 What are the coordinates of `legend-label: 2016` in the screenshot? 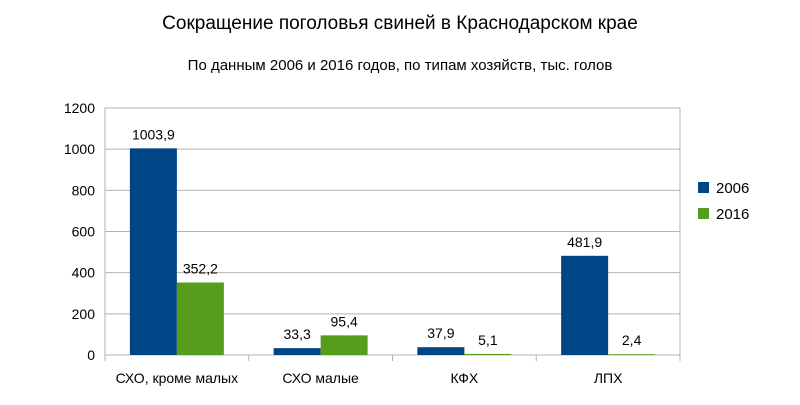 It's located at (732, 214).